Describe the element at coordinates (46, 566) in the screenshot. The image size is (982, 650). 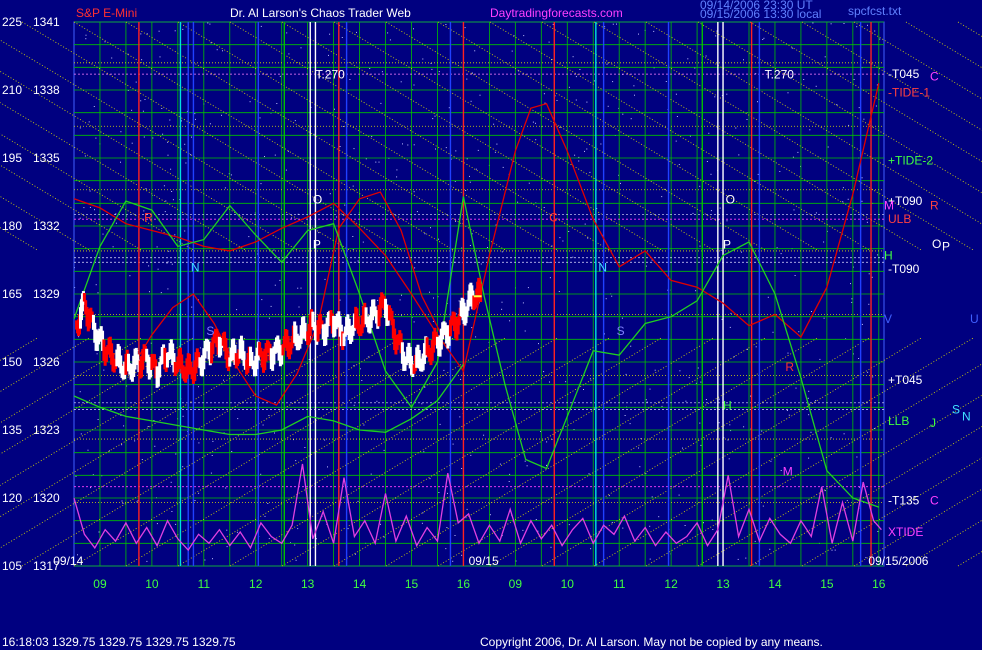
I see `y-tick-label-price: 1317` at that location.